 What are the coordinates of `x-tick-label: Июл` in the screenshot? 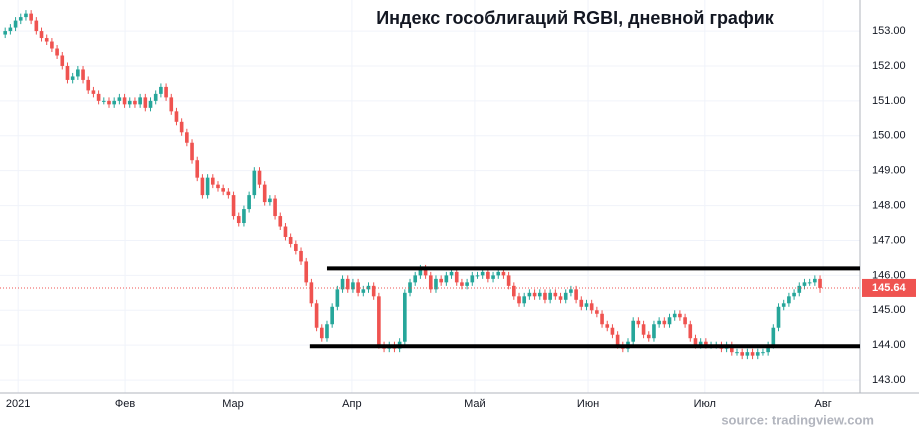 It's located at (705, 404).